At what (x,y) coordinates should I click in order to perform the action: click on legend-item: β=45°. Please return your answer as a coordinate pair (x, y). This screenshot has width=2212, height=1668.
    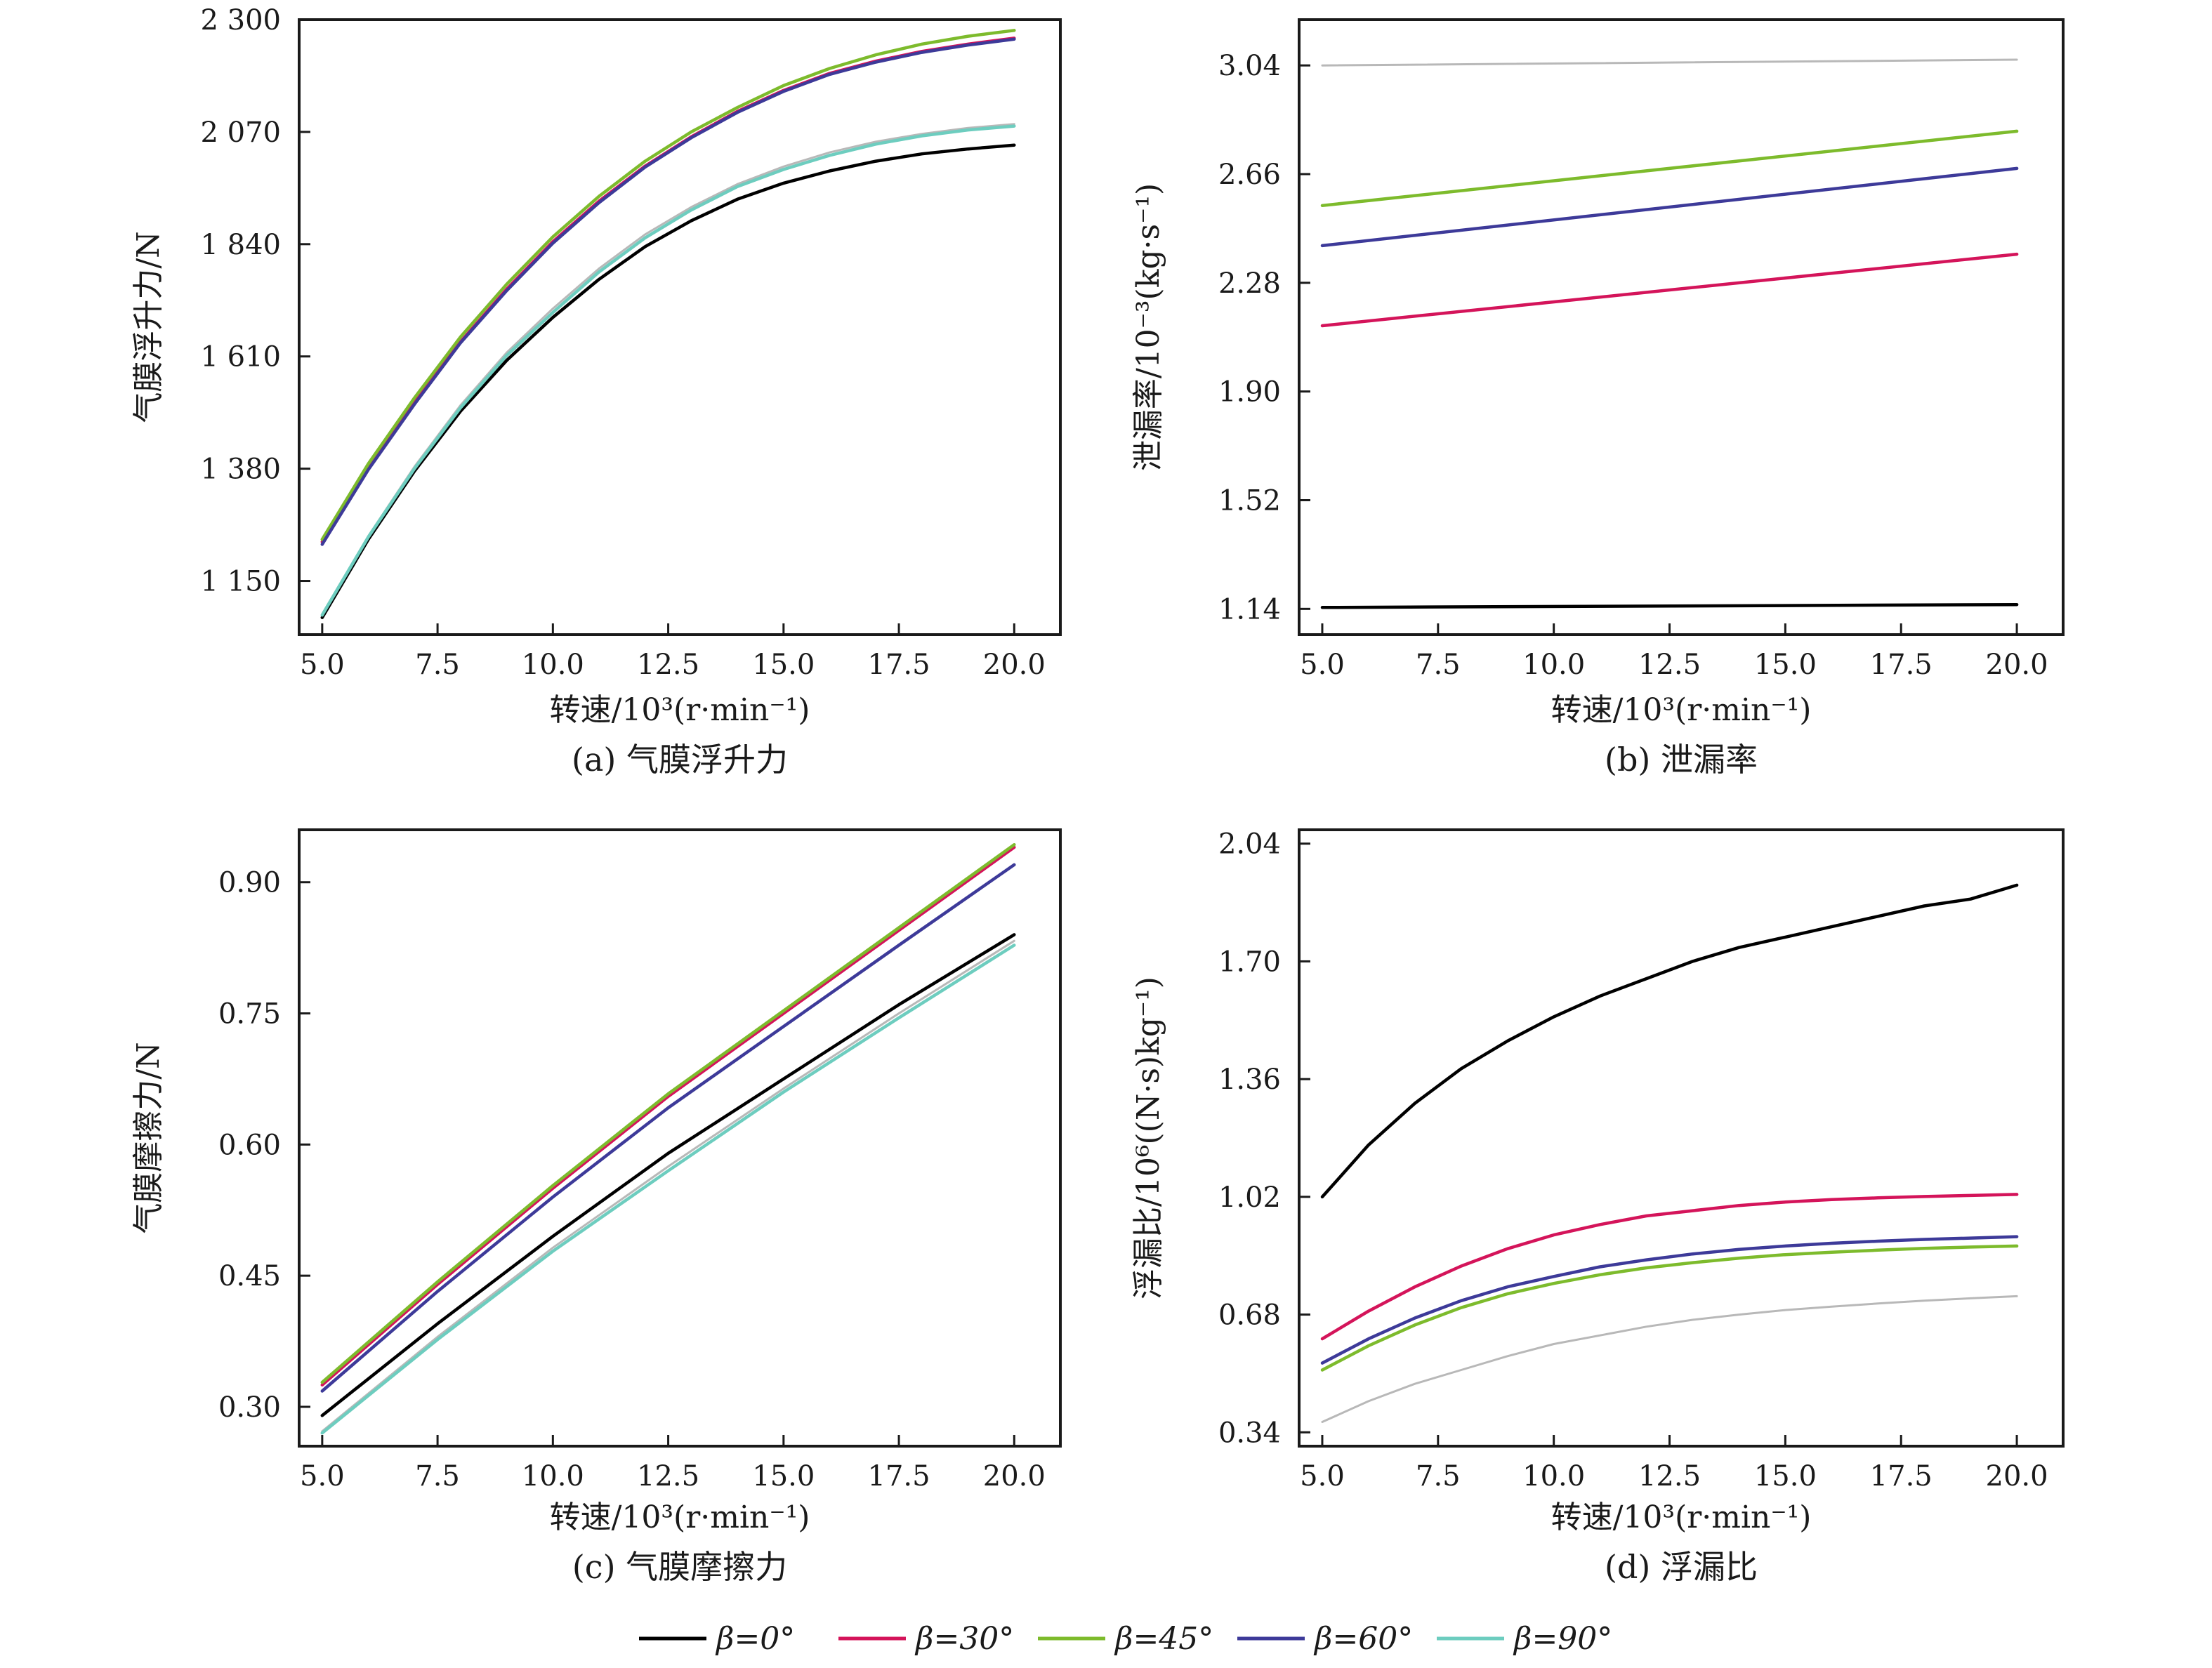
    Looking at the image, I should click on (1125, 1639).